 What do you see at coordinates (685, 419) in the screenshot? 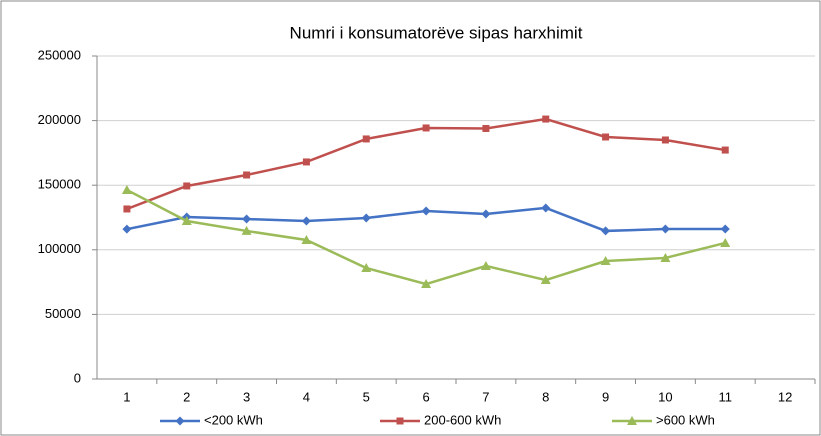
I see `legend-label: >600 kWh` at bounding box center [685, 419].